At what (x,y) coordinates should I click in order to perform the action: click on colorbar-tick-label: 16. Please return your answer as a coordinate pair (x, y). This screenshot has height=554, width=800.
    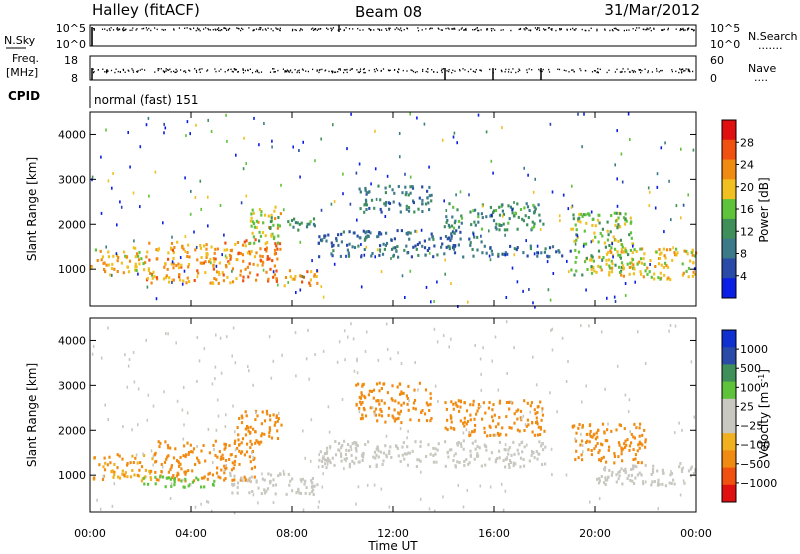
    Looking at the image, I should click on (747, 209).